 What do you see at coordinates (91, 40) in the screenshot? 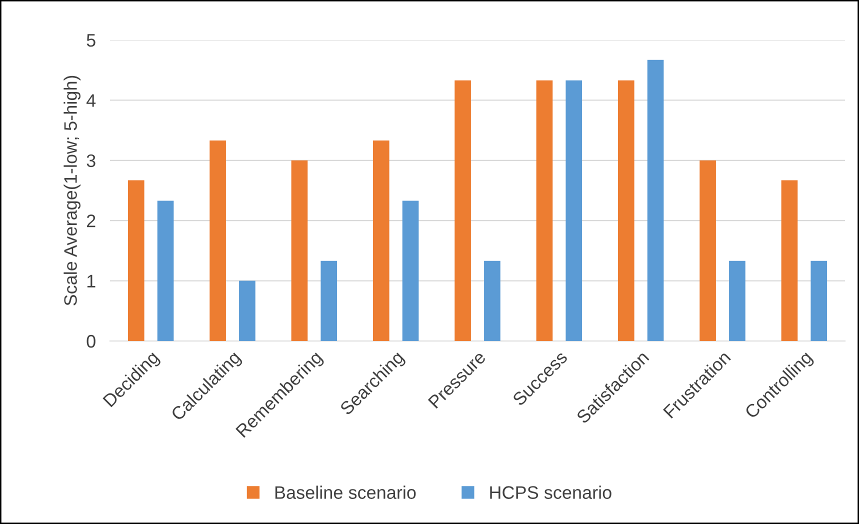
I see `y-tick-label: 5` at bounding box center [91, 40].